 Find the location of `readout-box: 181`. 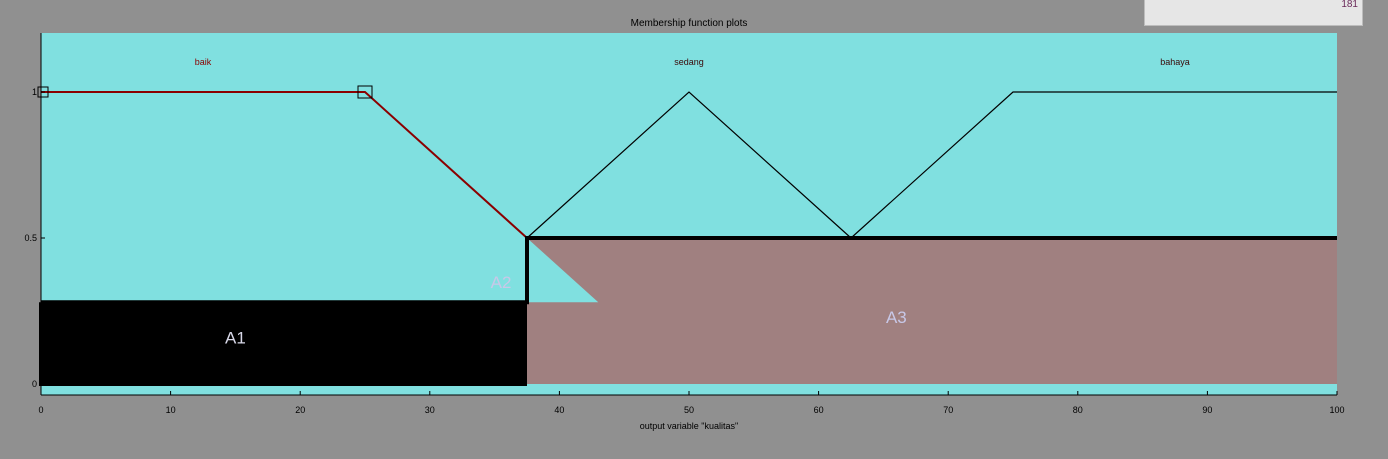

readout-box: 181 is located at coordinates (1253, 13).